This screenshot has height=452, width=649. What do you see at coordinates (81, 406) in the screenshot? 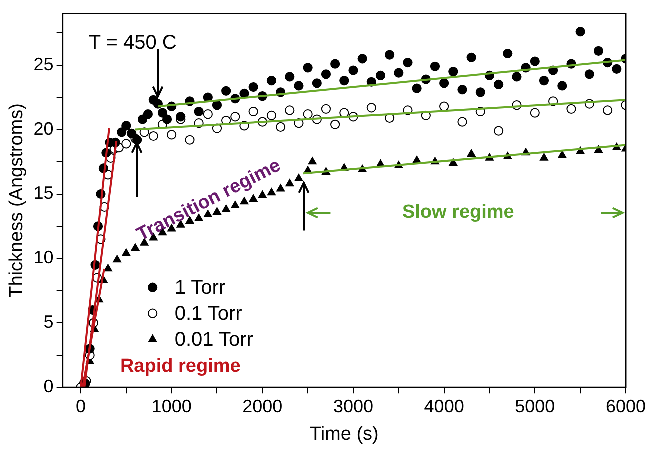
I see `x-tick-label: 0` at bounding box center [81, 406].